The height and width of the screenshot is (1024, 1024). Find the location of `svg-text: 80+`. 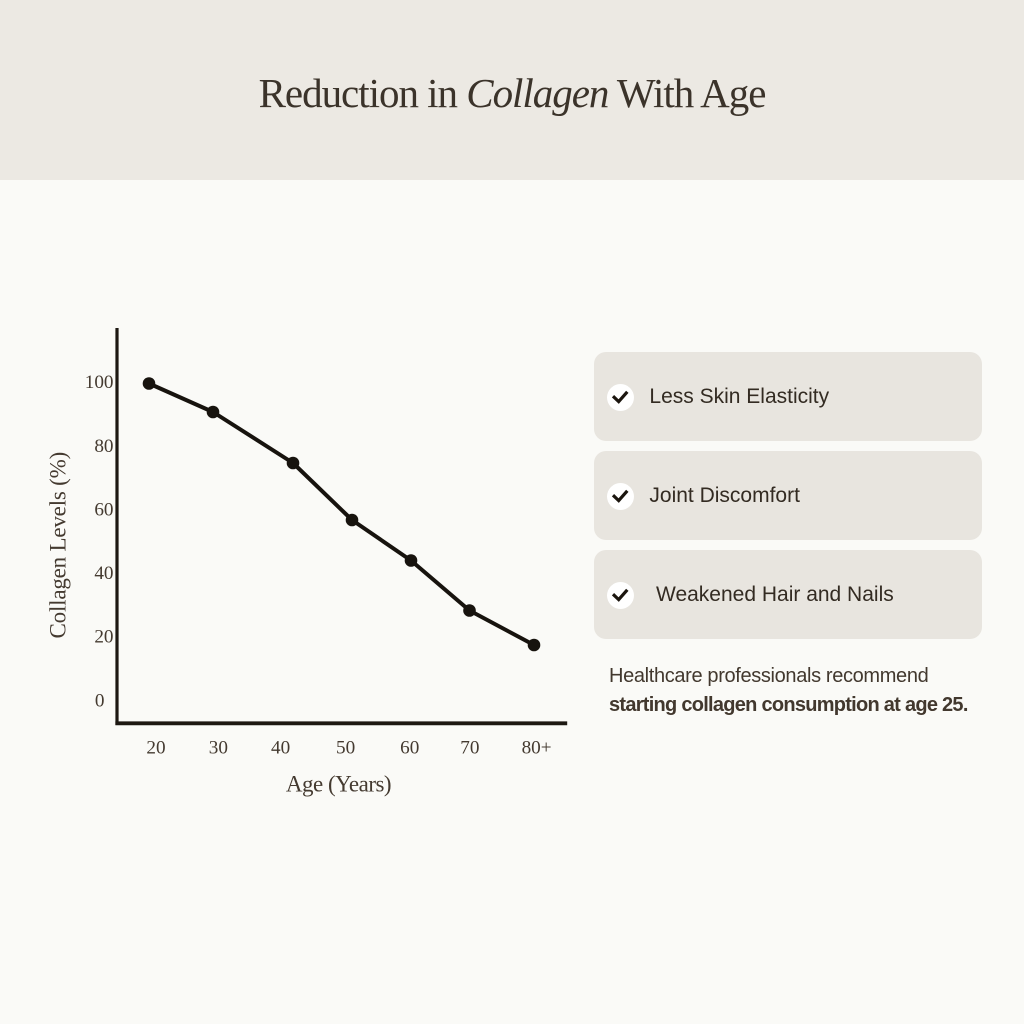

svg-text: 80+ is located at coordinates (537, 748).